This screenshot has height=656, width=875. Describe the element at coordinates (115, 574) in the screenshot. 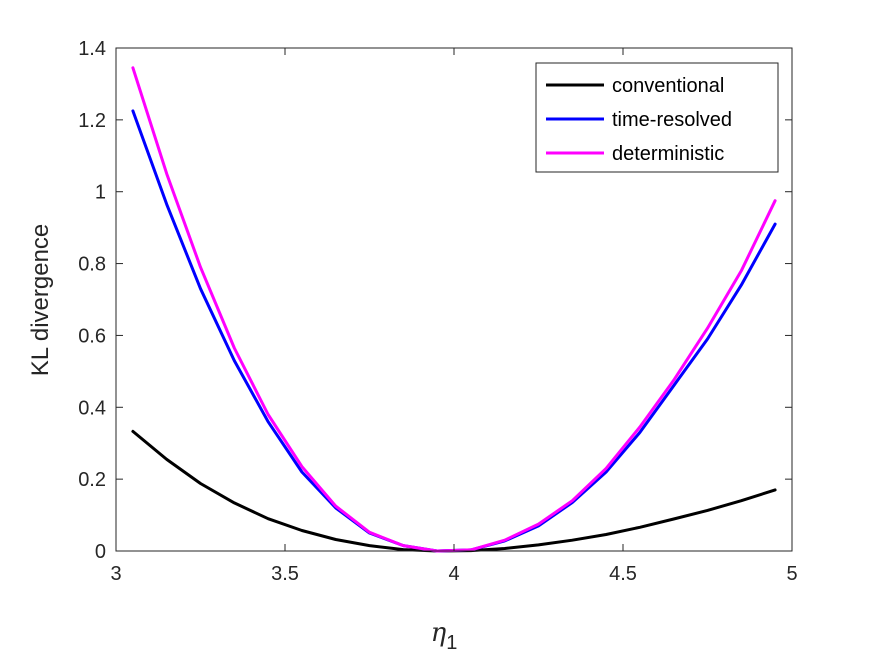

I see `x-tick-label: 3` at that location.